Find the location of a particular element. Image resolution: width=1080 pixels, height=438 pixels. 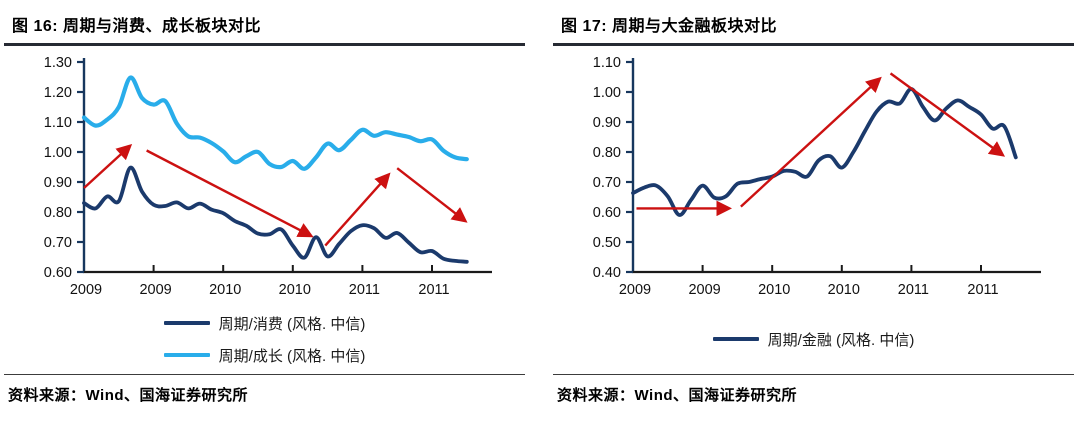

legend-row: 周期/消费 (风格. 中信) is located at coordinates (264, 323).